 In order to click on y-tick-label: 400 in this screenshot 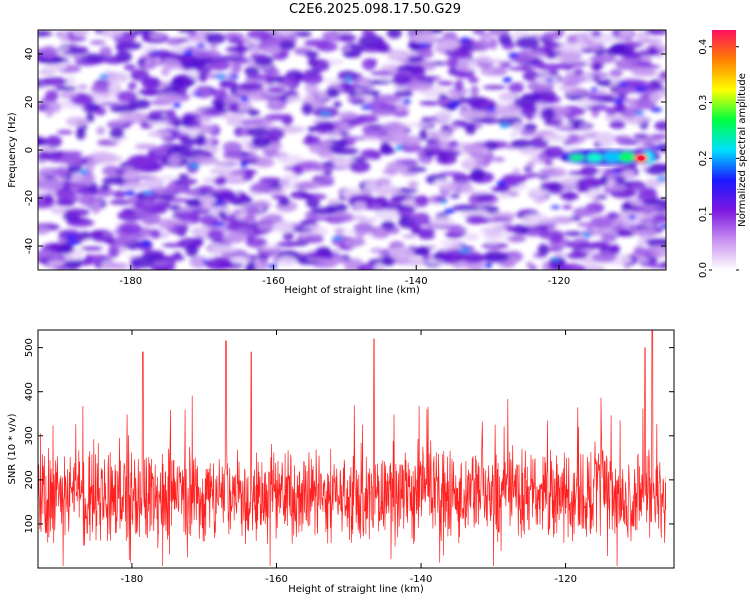, I will do `click(29, 391)`.